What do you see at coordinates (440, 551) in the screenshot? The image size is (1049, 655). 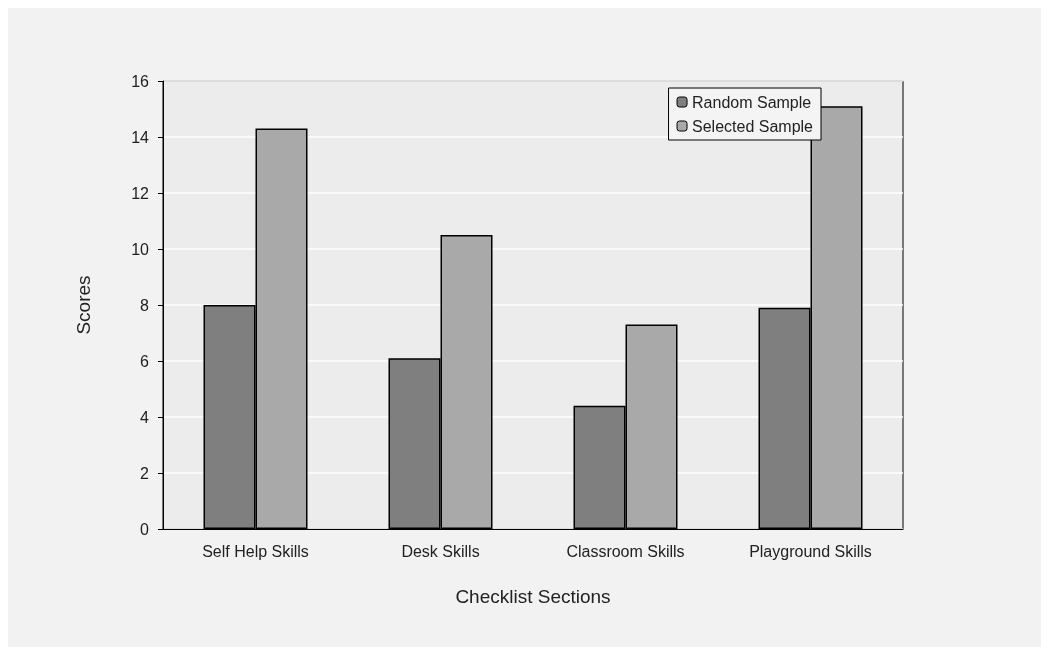 I see `x-tick-label: Desk Skills` at bounding box center [440, 551].